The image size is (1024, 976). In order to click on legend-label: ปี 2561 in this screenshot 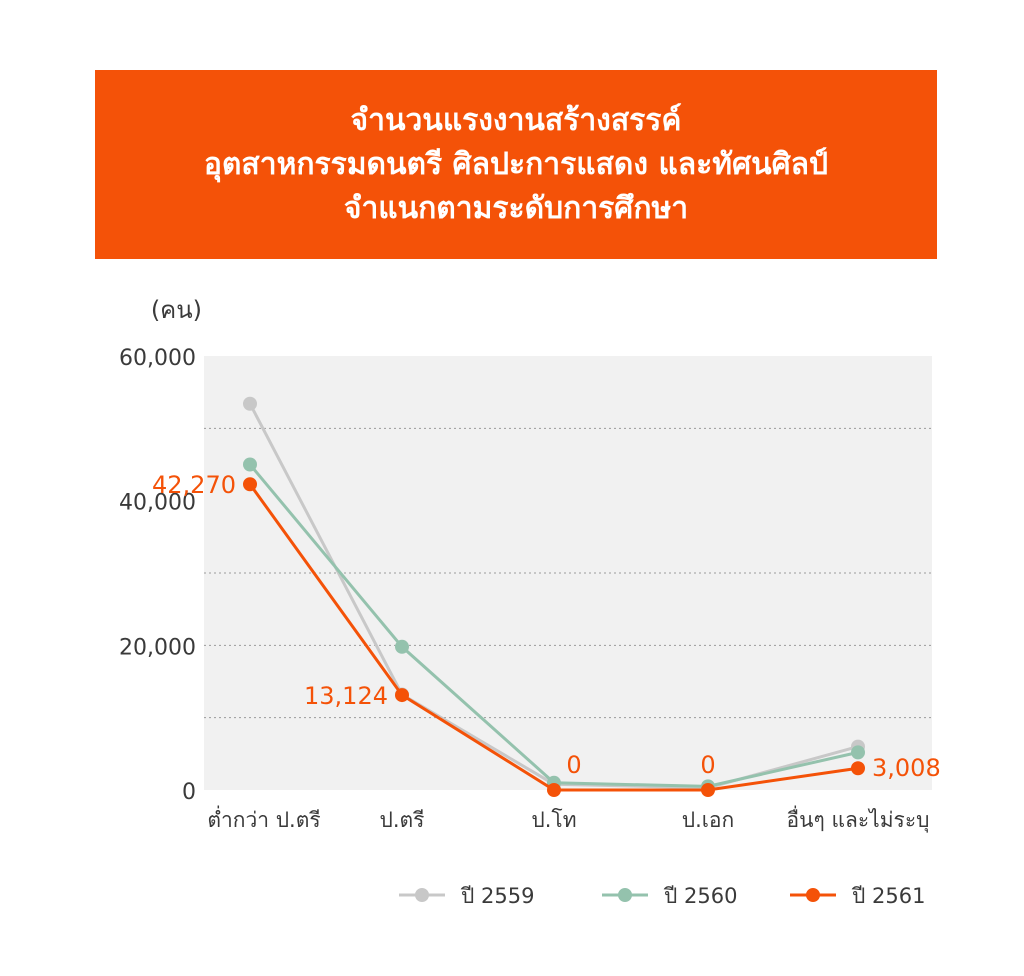, I will do `click(888, 896)`.